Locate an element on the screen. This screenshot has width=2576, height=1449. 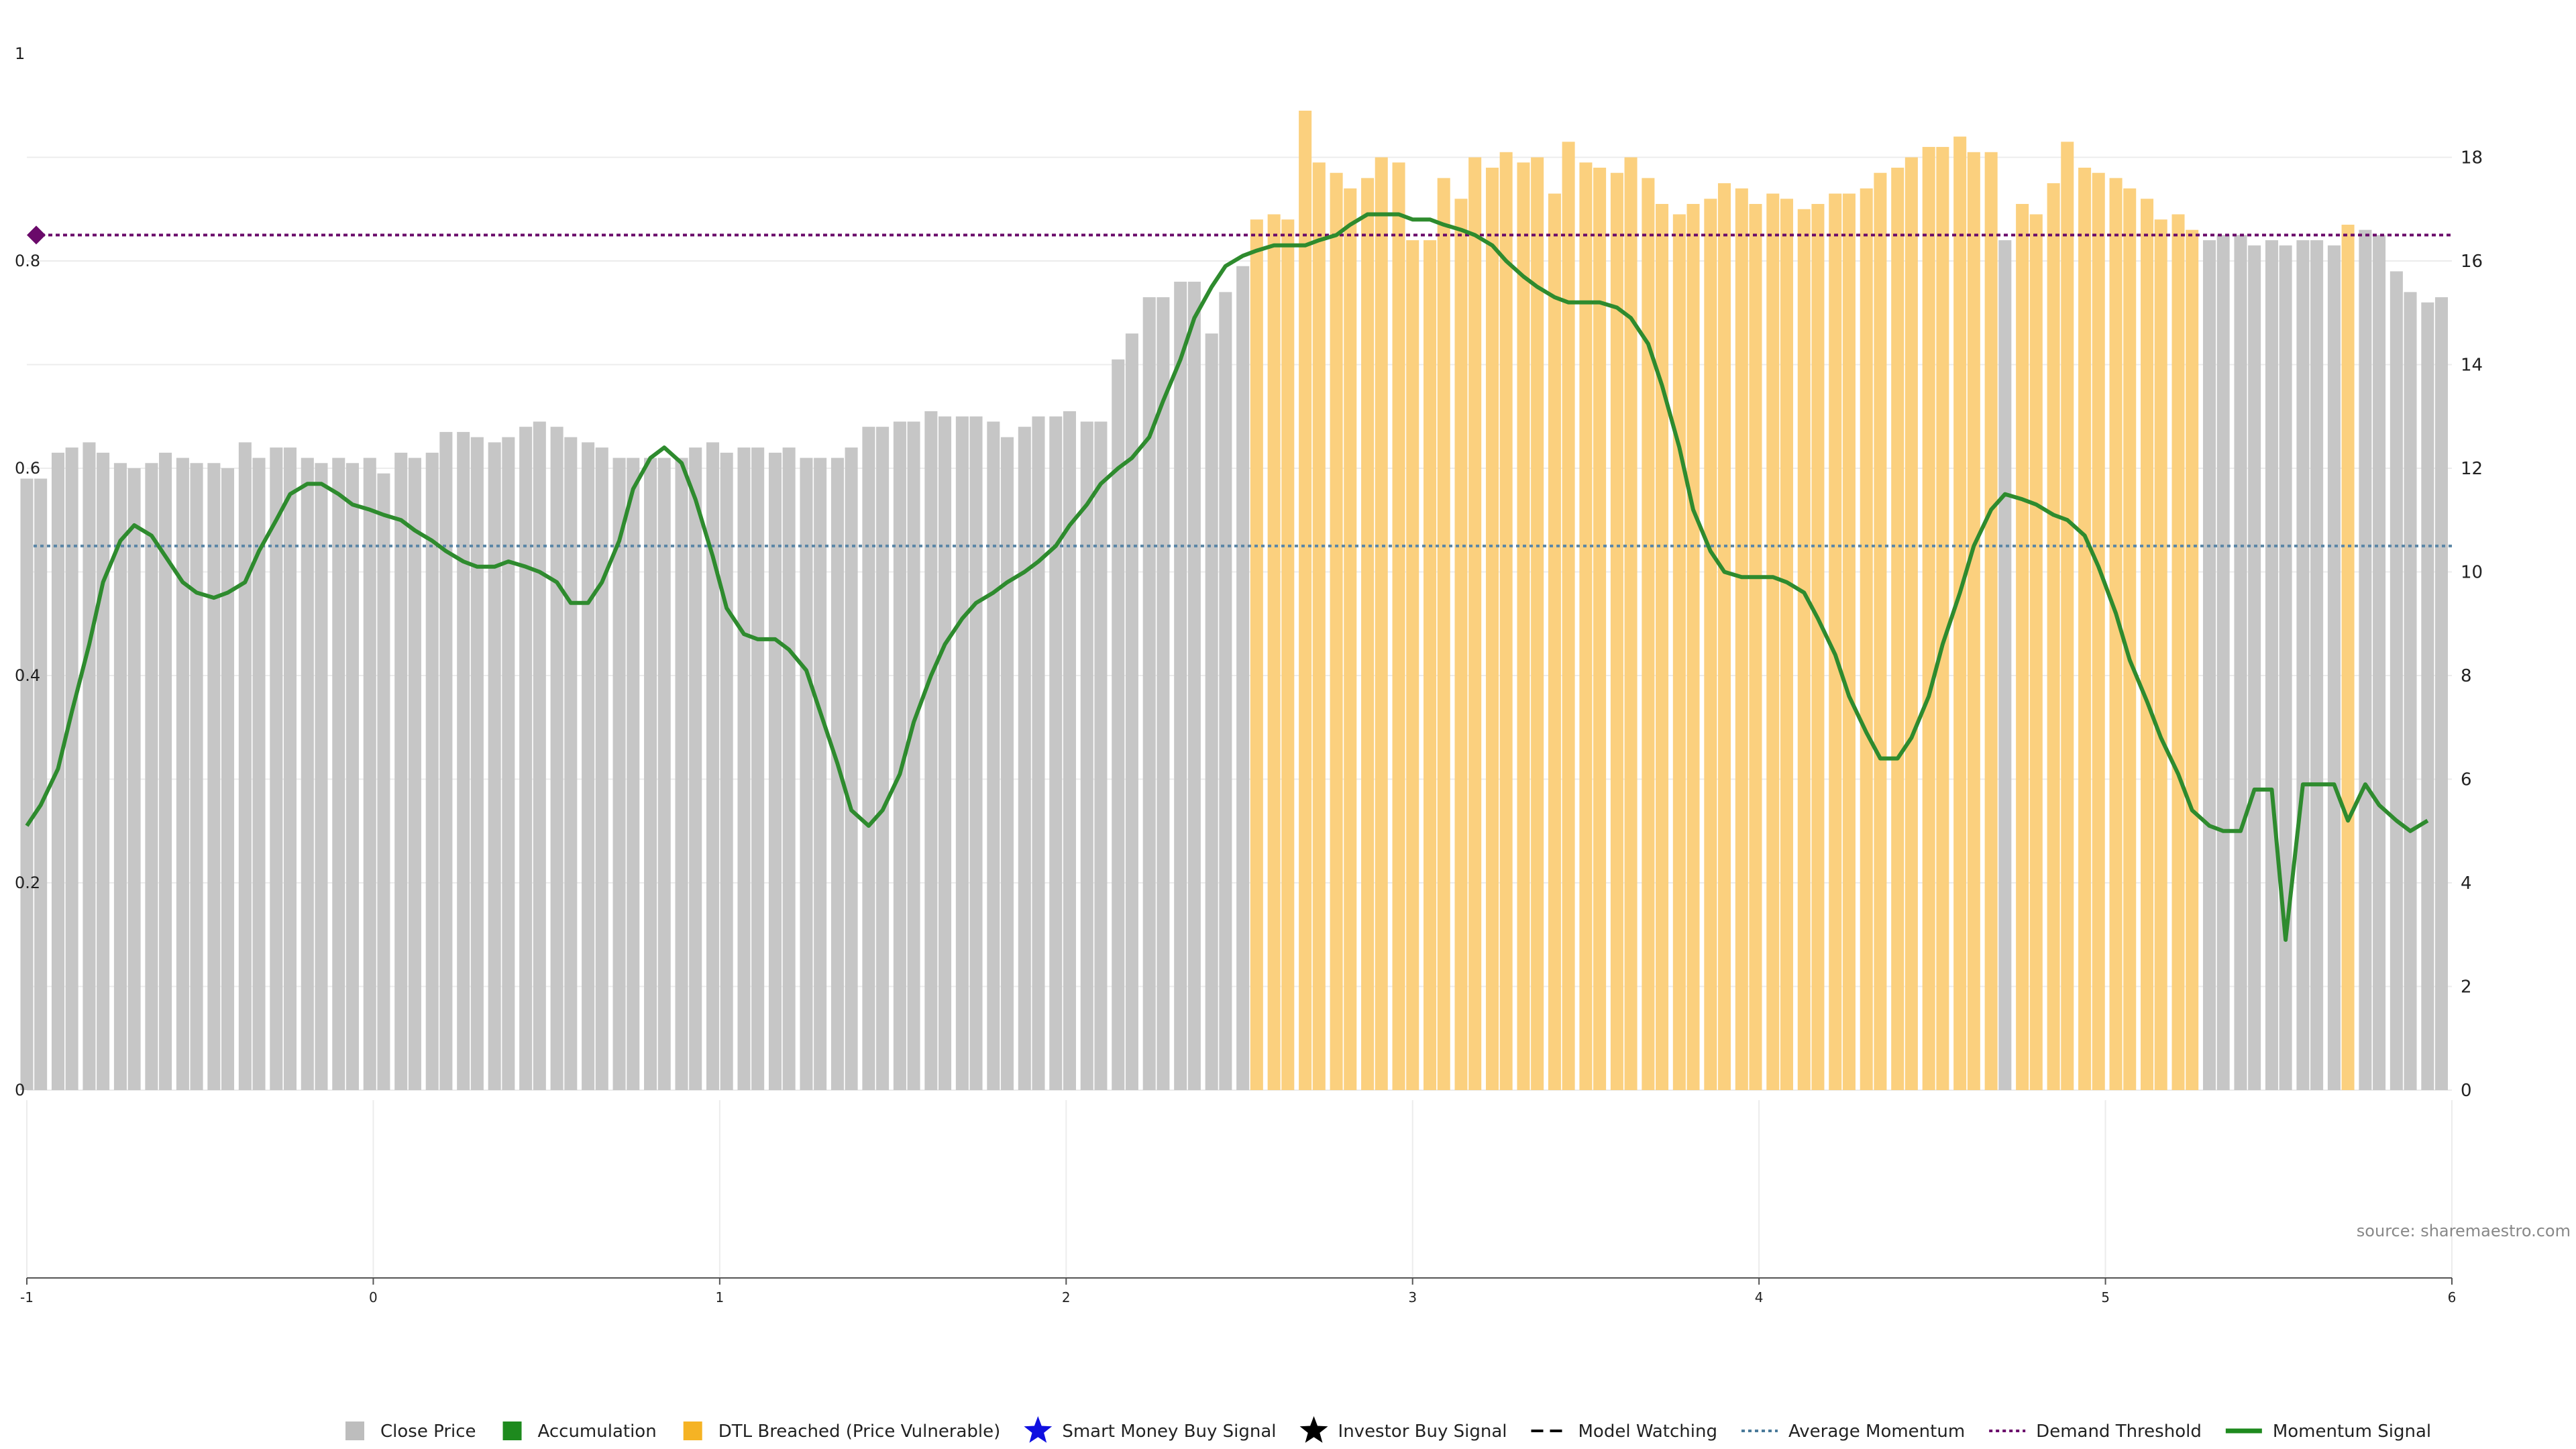
legend-item: Model Watching is located at coordinates (1624, 1431).